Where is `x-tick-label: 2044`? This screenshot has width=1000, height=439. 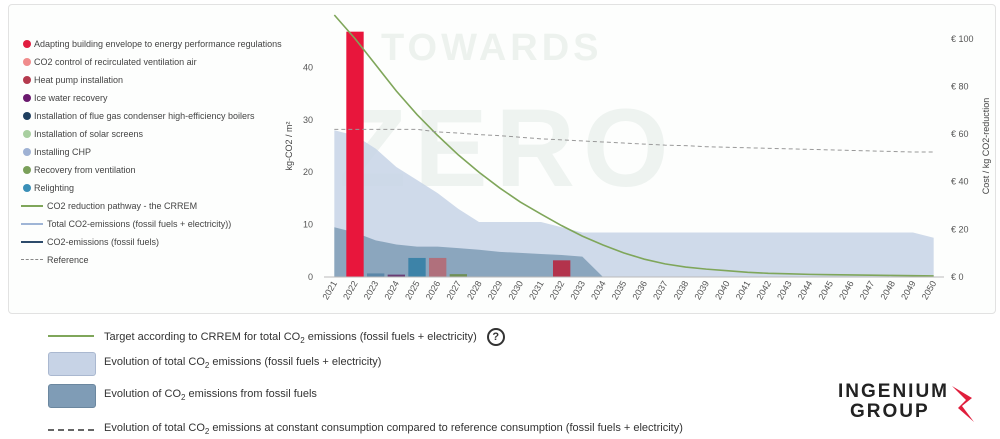 x-tick-label: 2044 is located at coordinates (805, 290).